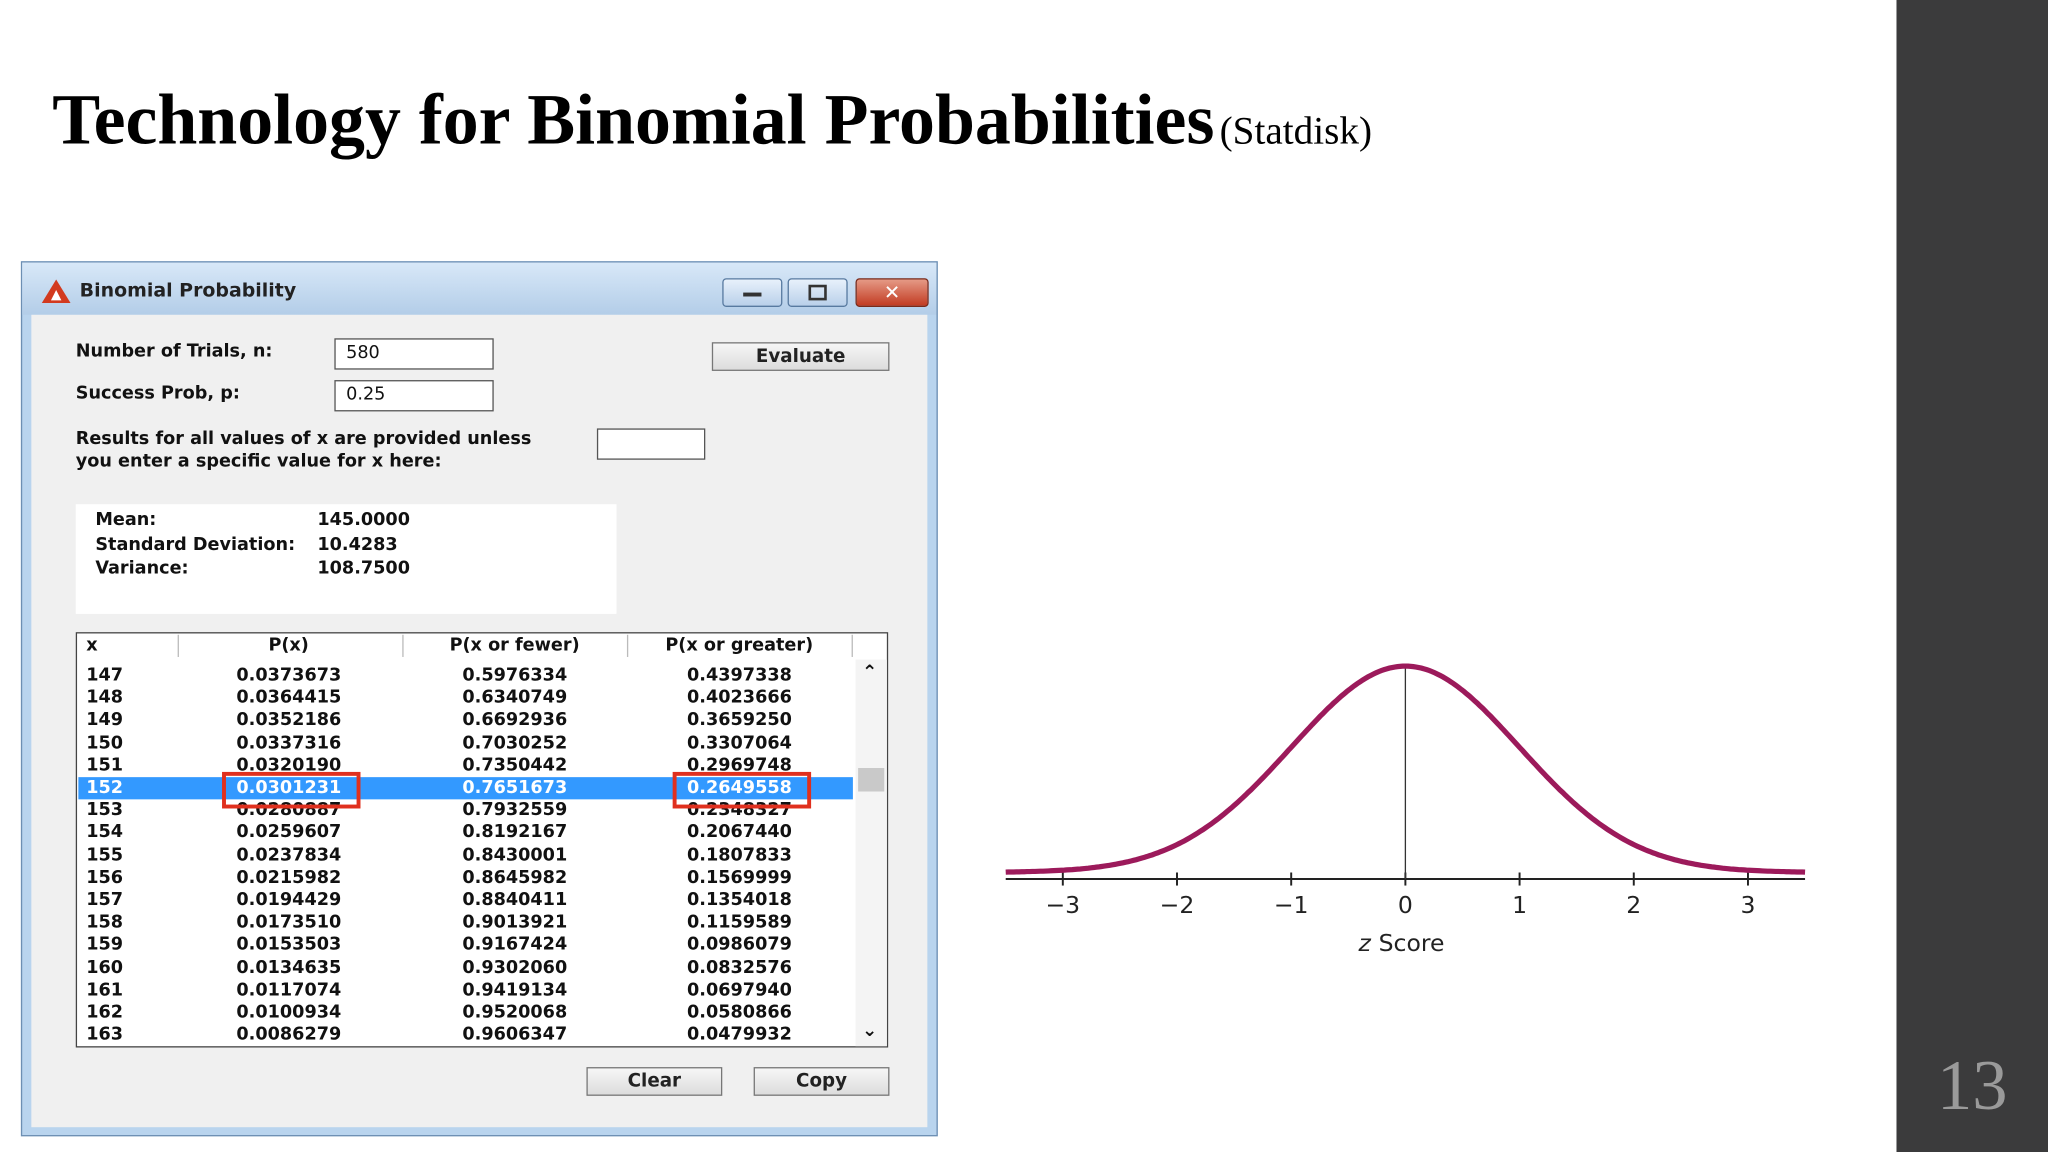  I want to click on table-cell: 0.0352186, so click(289, 720).